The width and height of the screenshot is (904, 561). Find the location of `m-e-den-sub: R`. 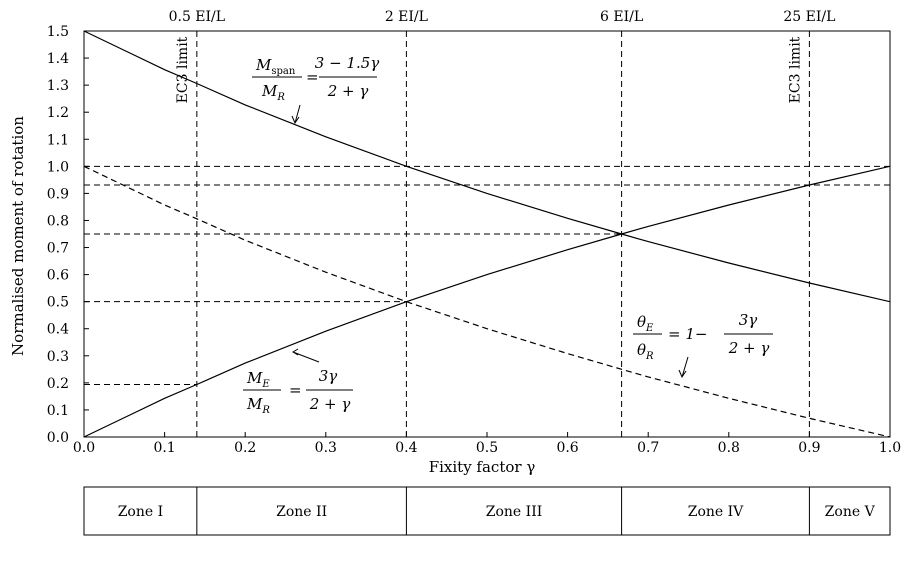

m-e-den-sub: R is located at coordinates (265, 410).